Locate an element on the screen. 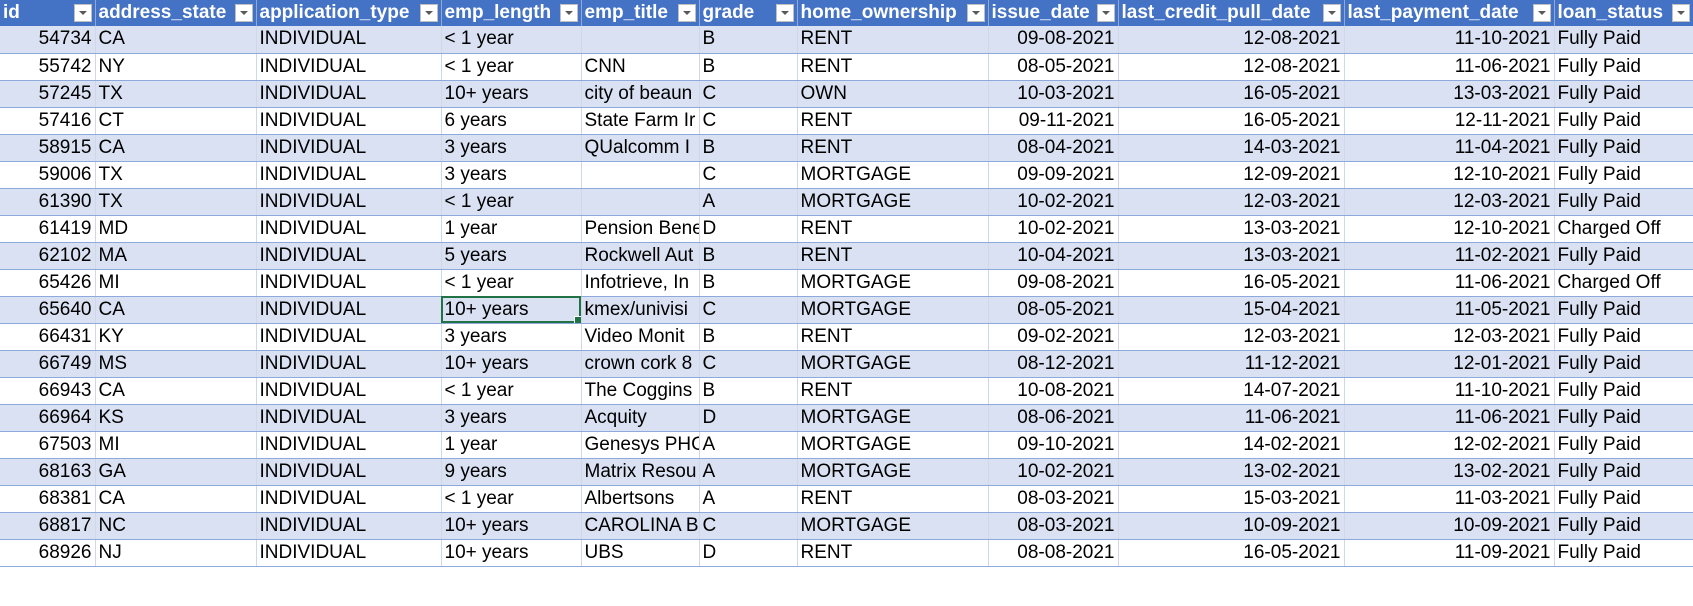  cell-issue-date: 10-02-2021 is located at coordinates (1053, 472).